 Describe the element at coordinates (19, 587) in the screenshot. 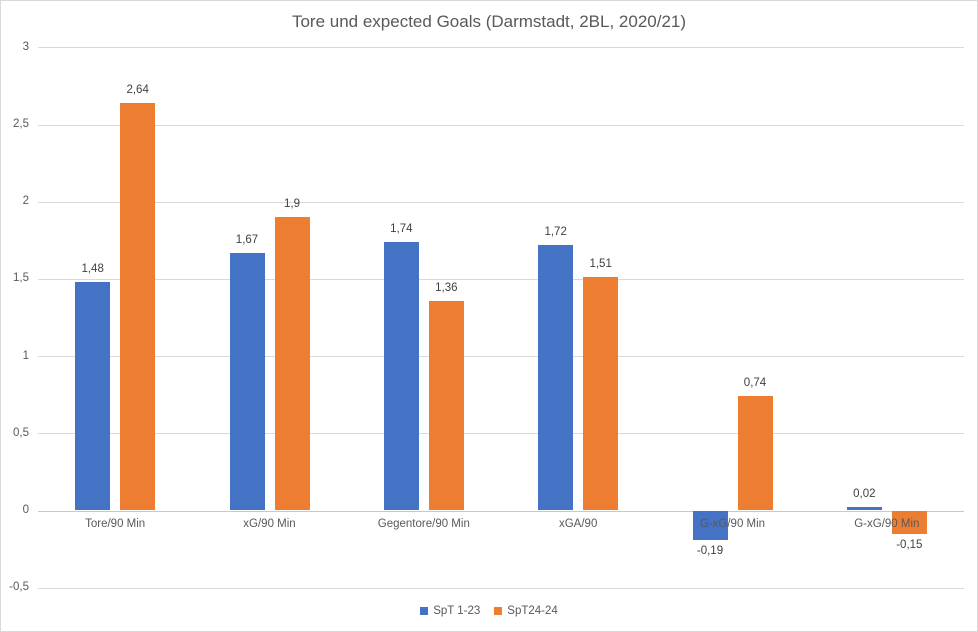

I see `y-axis-tick-label: -0,5` at that location.